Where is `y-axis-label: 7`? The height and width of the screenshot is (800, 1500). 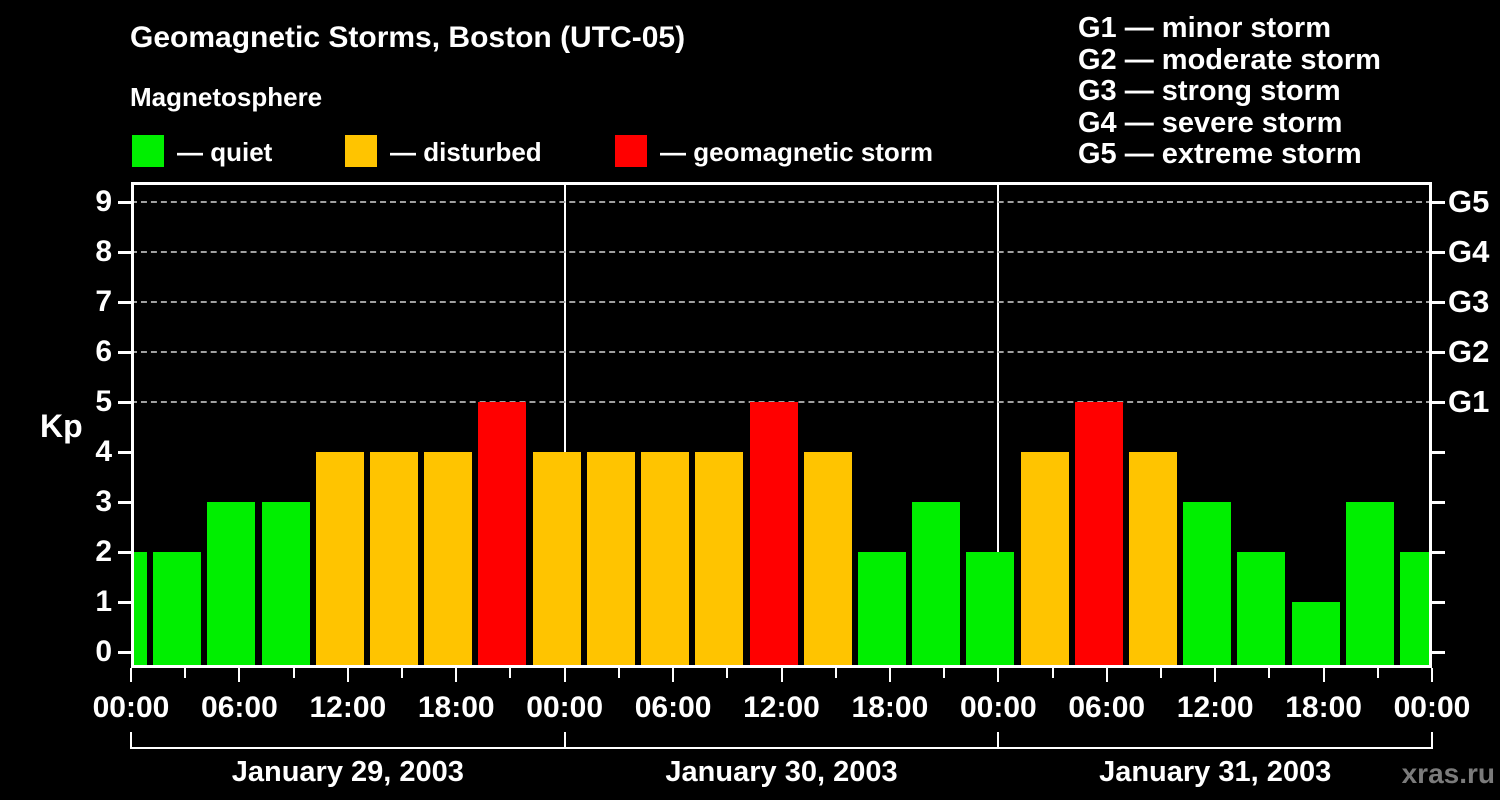 y-axis-label: 7 is located at coordinates (103, 301).